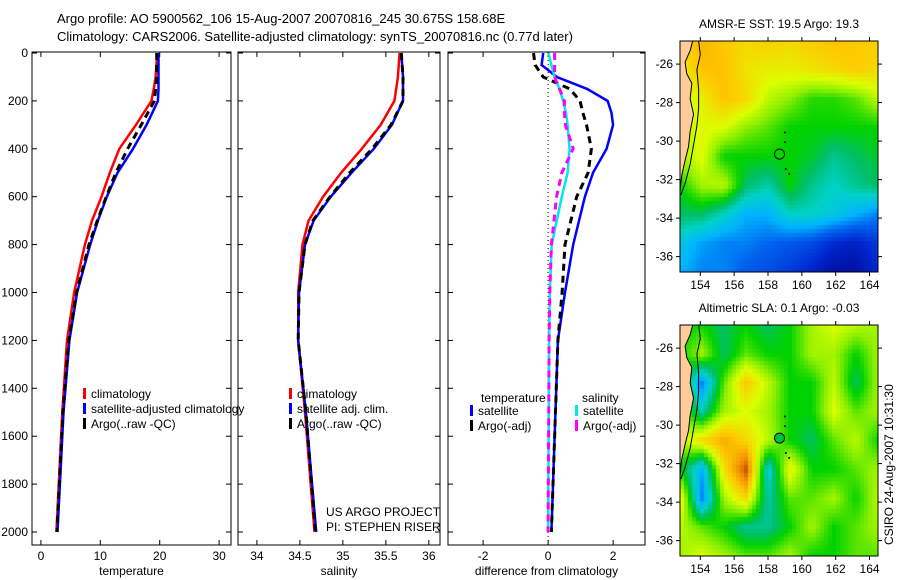 The width and height of the screenshot is (900, 580). What do you see at coordinates (600, 398) in the screenshot?
I see `legend-header: salinity` at bounding box center [600, 398].